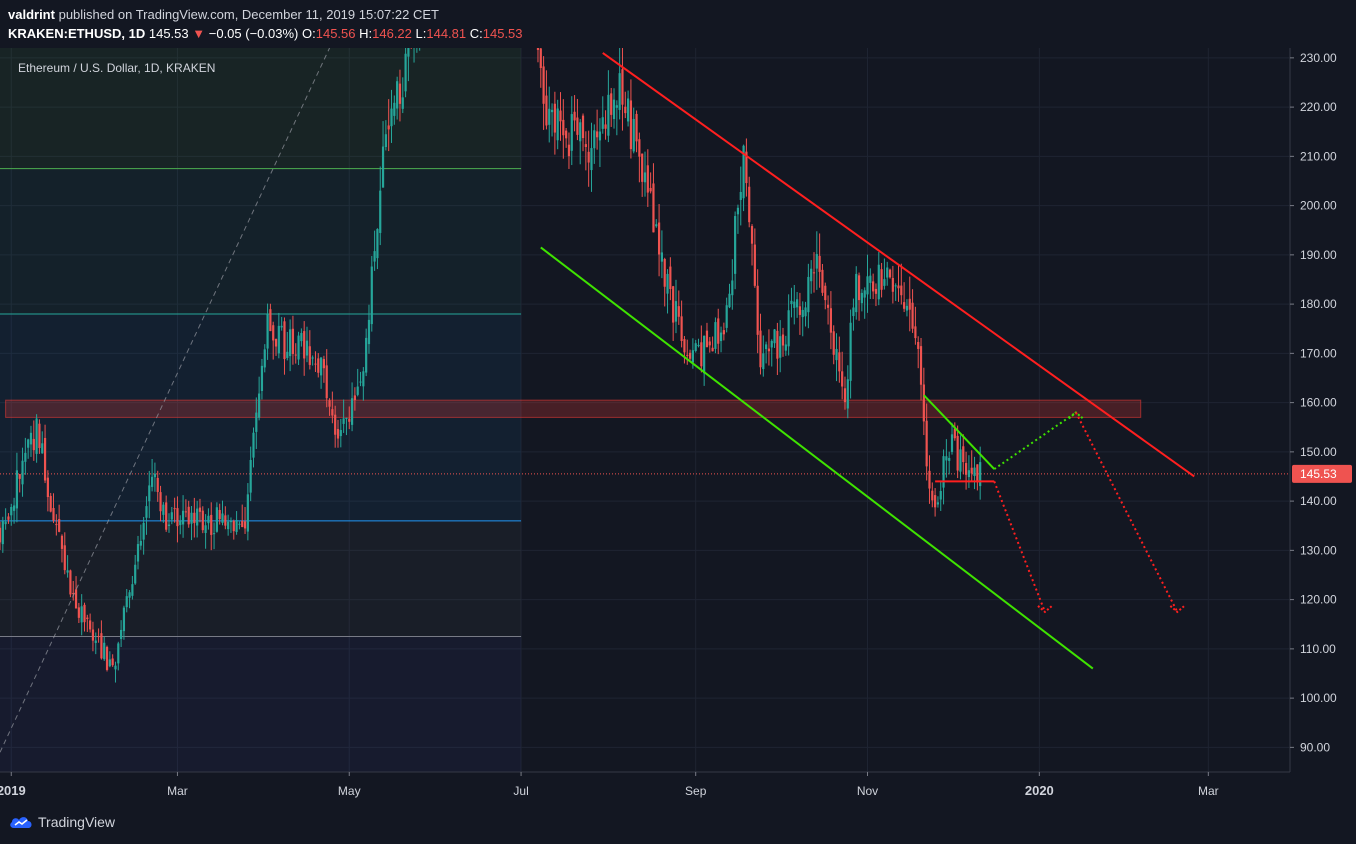  What do you see at coordinates (1318, 550) in the screenshot?
I see `price-tick-label: 130.00` at bounding box center [1318, 550].